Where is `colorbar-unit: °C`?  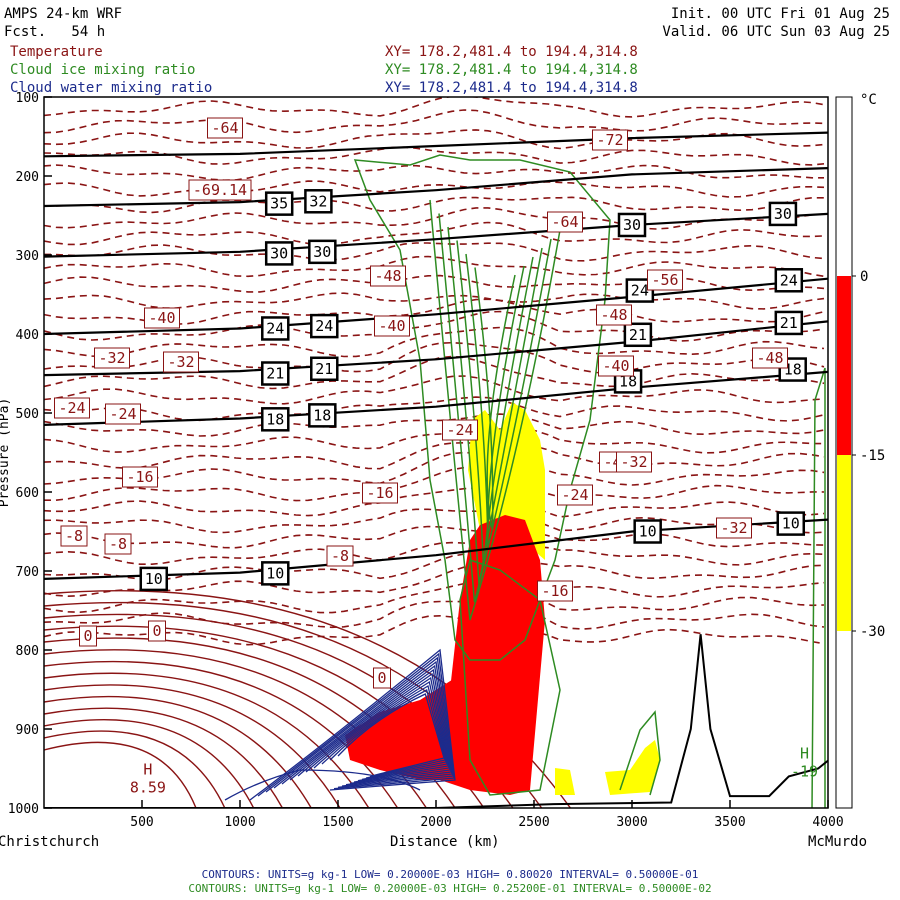
colorbar-unit: °C is located at coordinates (868, 100).